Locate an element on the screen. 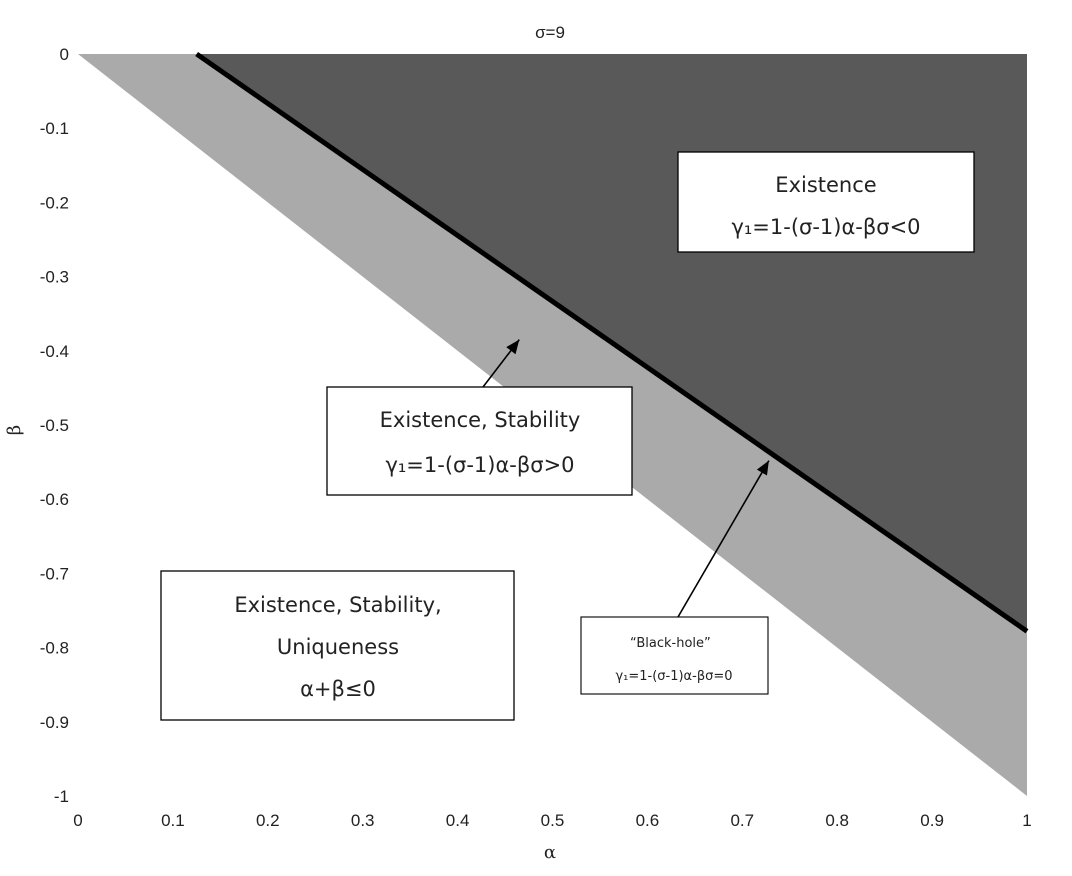 This screenshot has width=1072, height=876. x-tick-label: 0 is located at coordinates (77, 820).